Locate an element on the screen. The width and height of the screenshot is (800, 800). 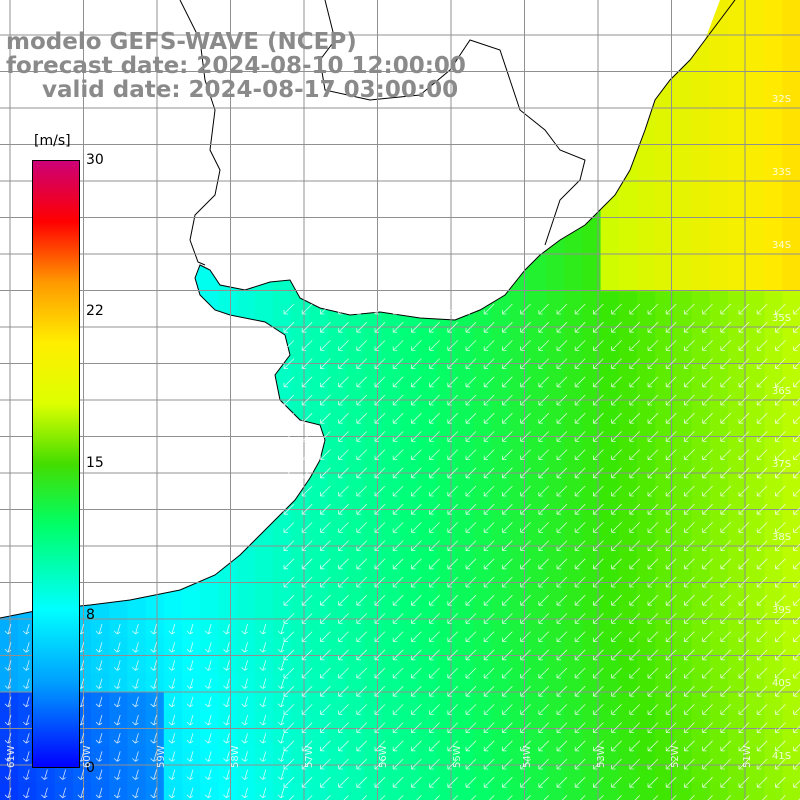
lat-label-32s: 32S is located at coordinates (782, 99).